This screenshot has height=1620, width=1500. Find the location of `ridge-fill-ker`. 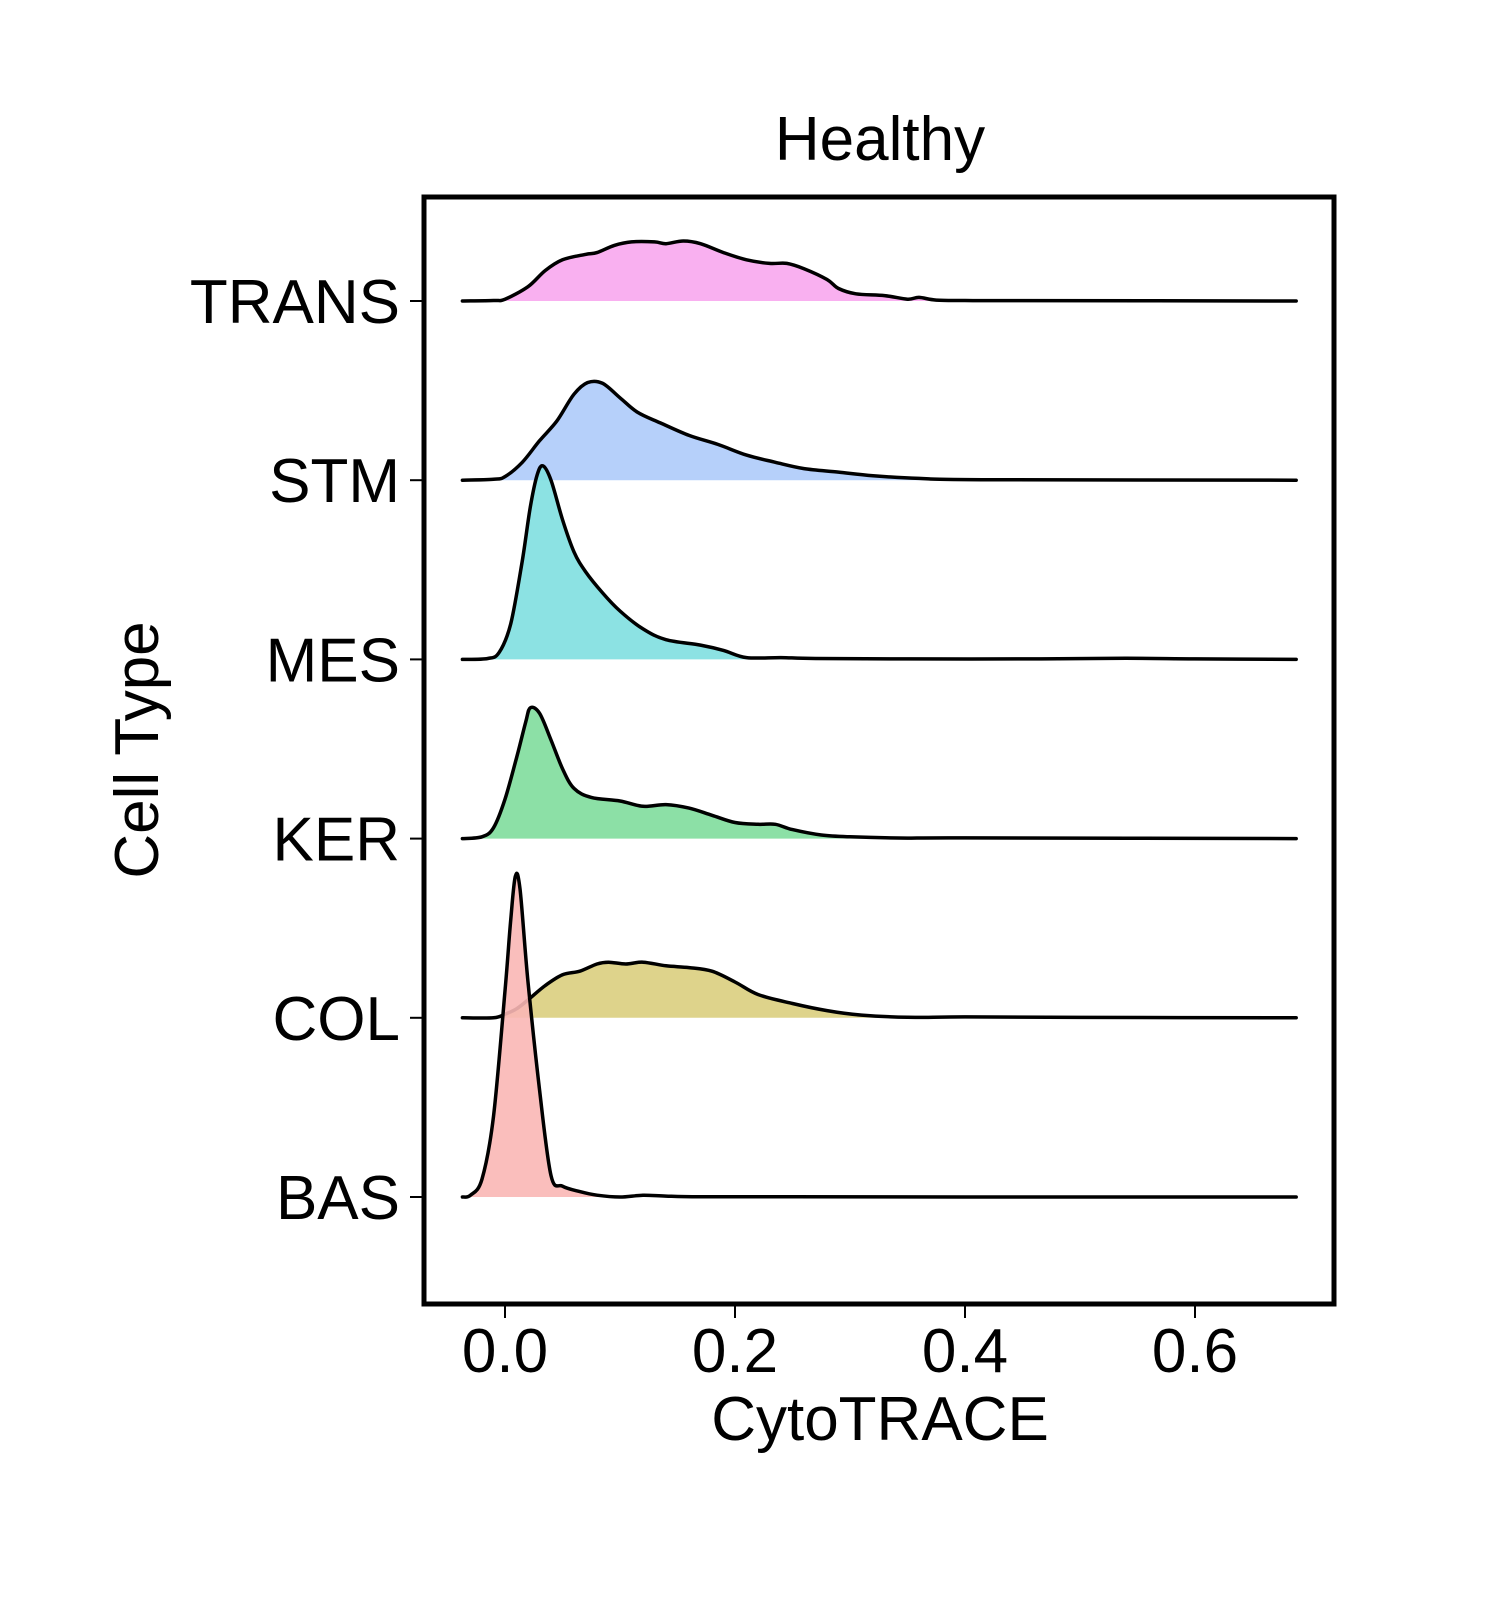

ridge-fill-ker is located at coordinates (879, 773).